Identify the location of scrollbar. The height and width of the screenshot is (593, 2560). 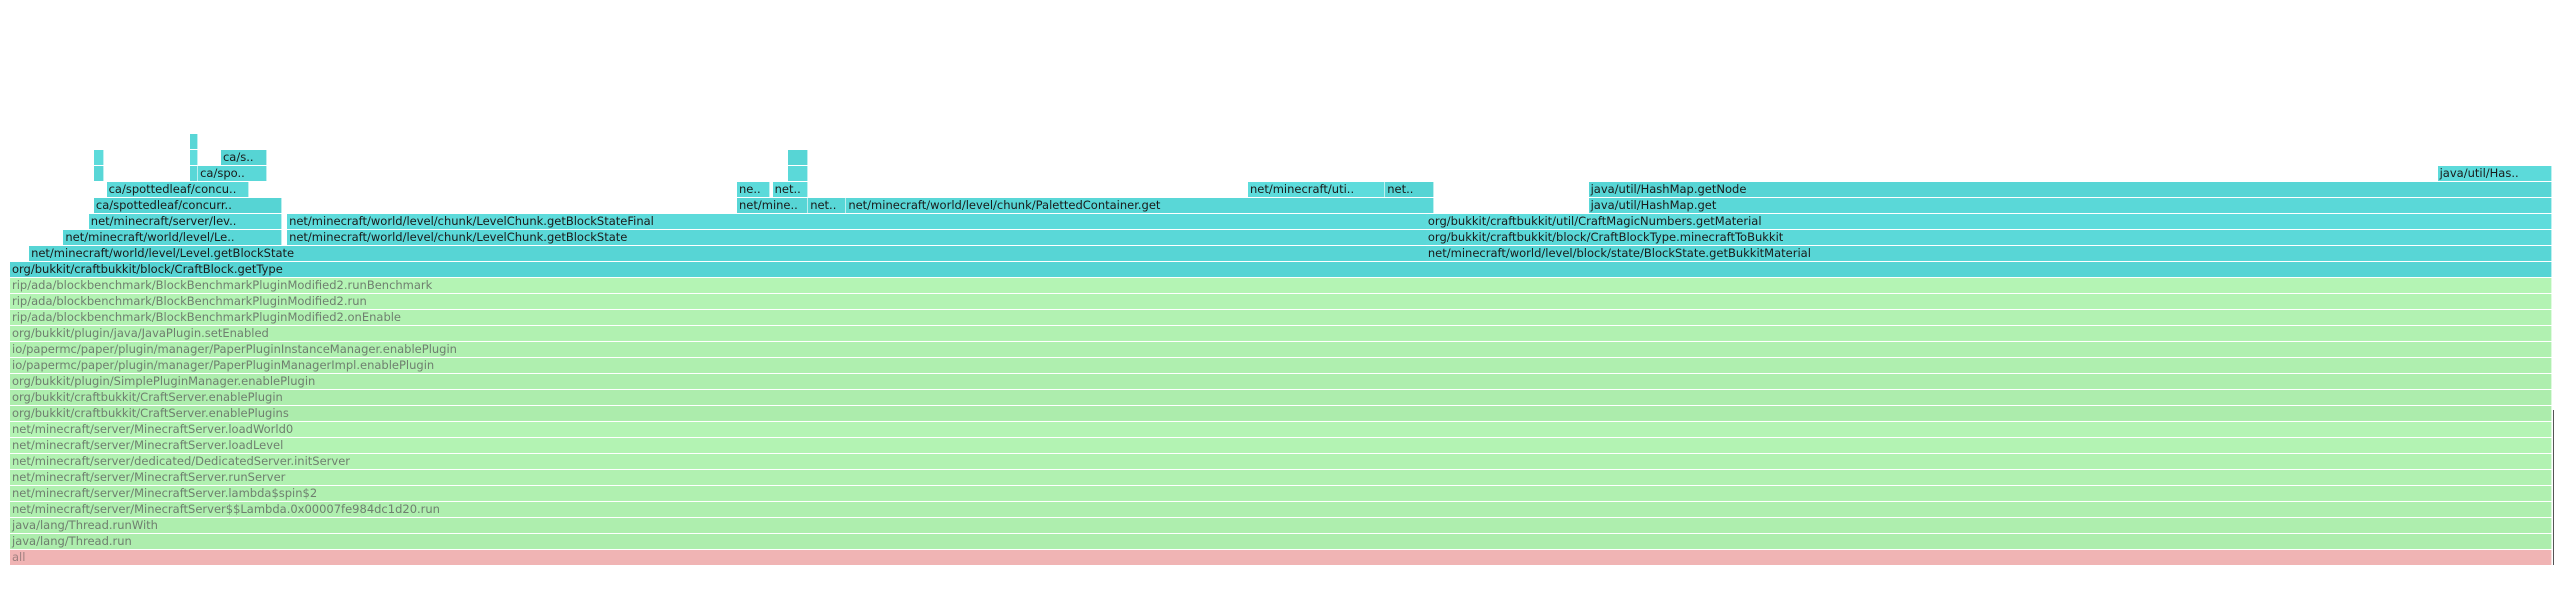
(2553, 487).